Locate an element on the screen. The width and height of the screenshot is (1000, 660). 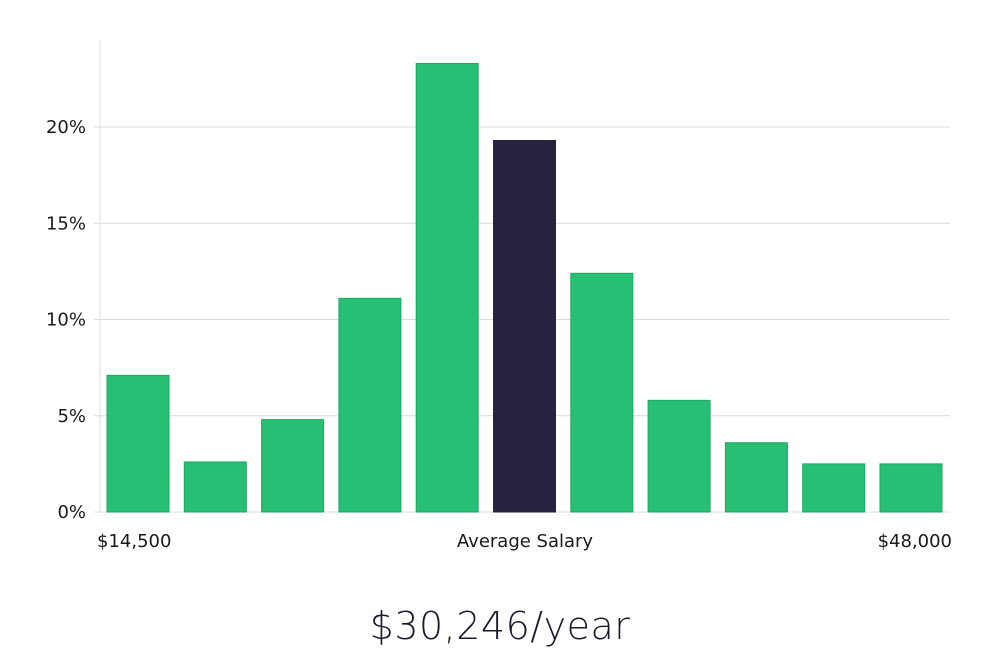
x-label-max: $48,000 is located at coordinates (915, 541).